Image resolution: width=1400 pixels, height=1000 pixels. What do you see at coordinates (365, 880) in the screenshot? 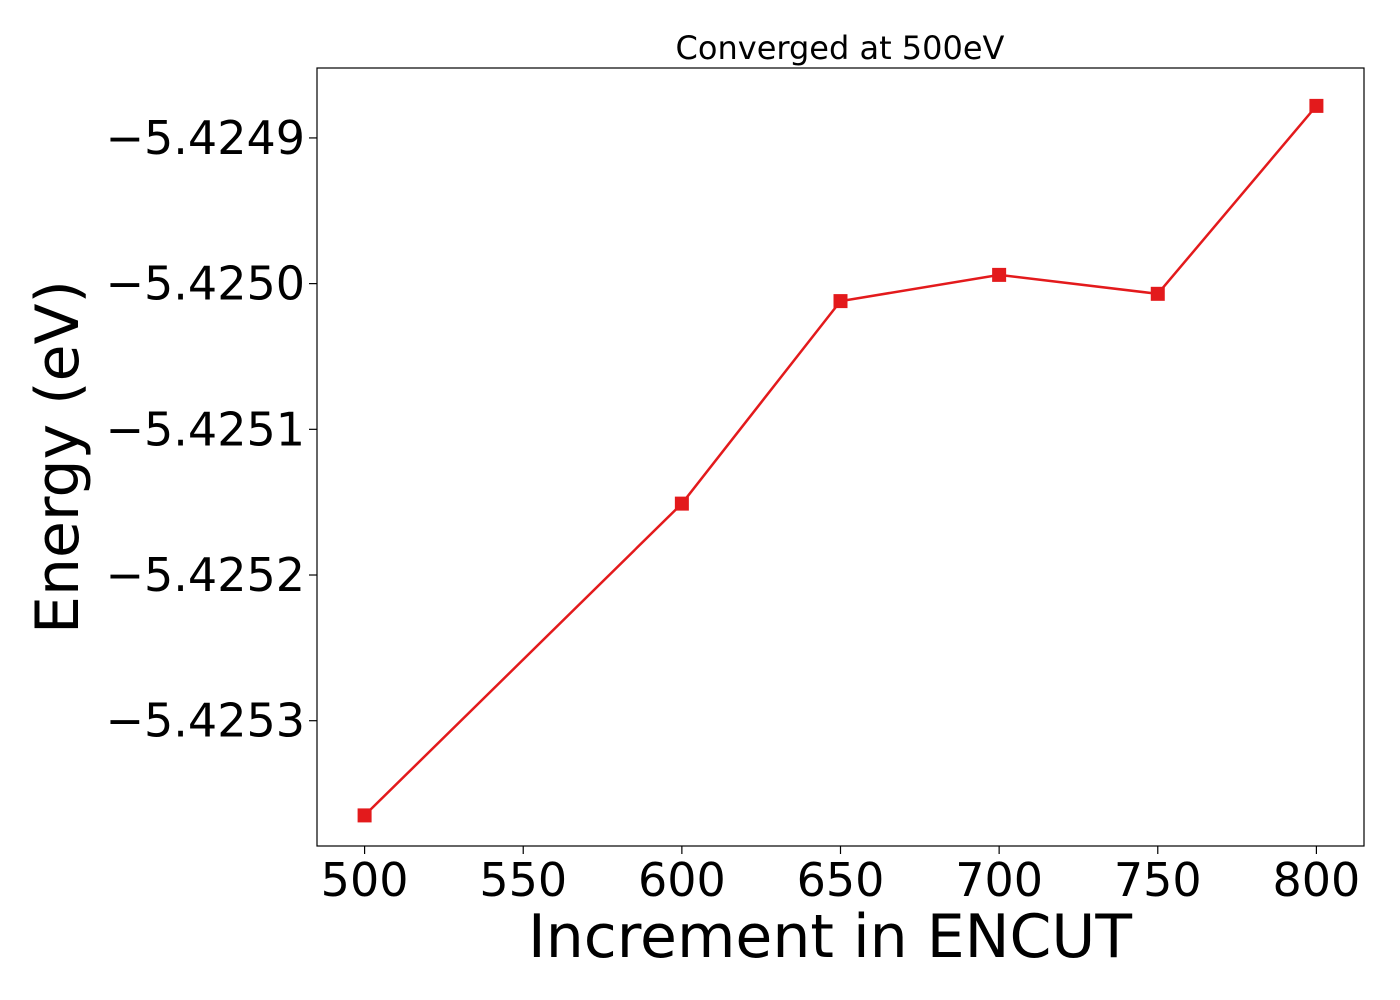
I see `x-tick-label: 500` at bounding box center [365, 880].